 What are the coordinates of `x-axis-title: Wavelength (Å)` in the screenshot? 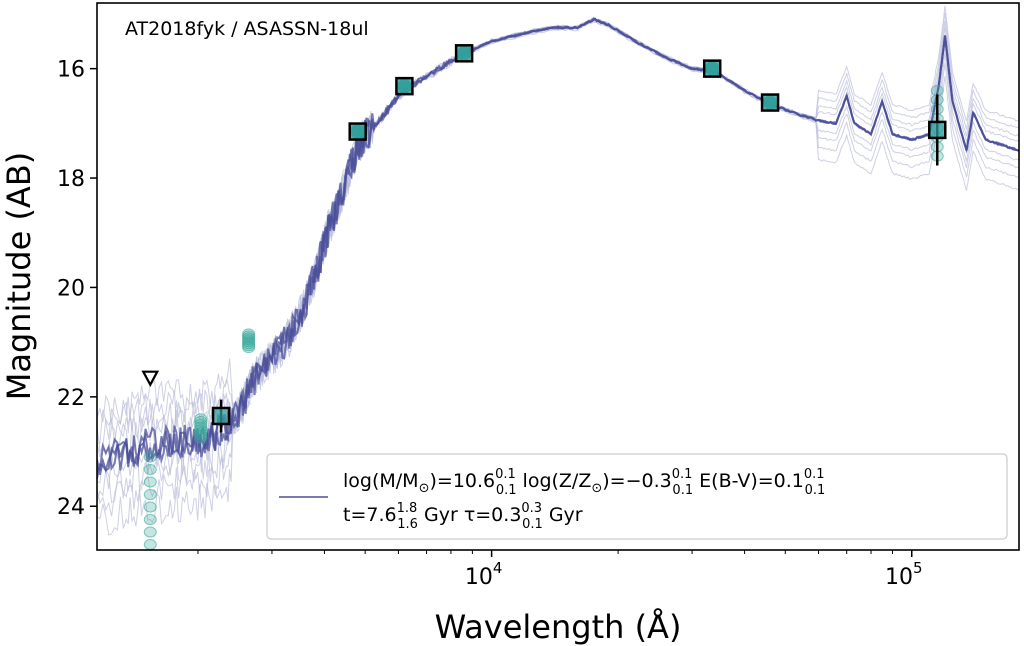 It's located at (558, 627).